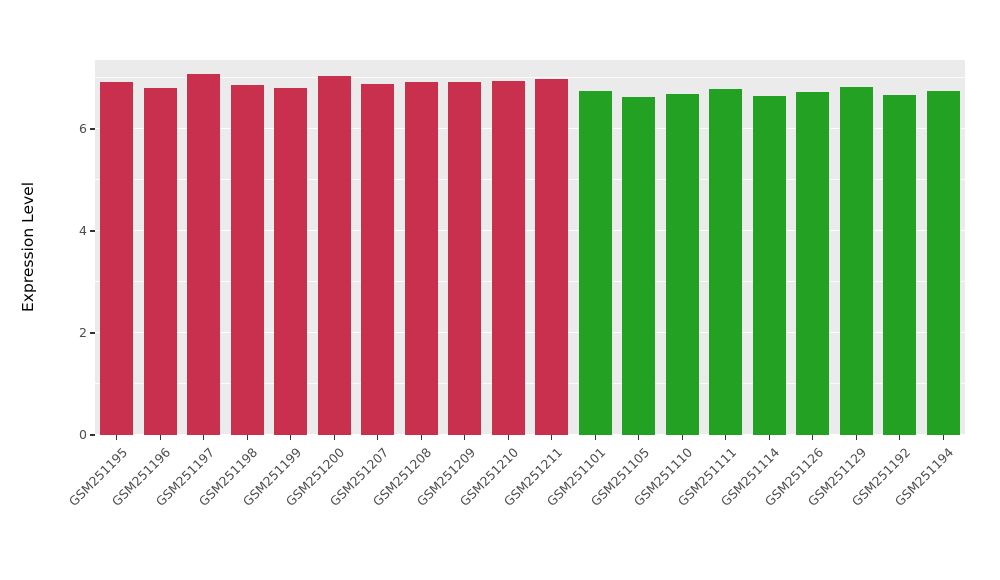 This screenshot has width=1000, height=580. What do you see at coordinates (639, 265) in the screenshot?
I see `bar-GSM251105` at bounding box center [639, 265].